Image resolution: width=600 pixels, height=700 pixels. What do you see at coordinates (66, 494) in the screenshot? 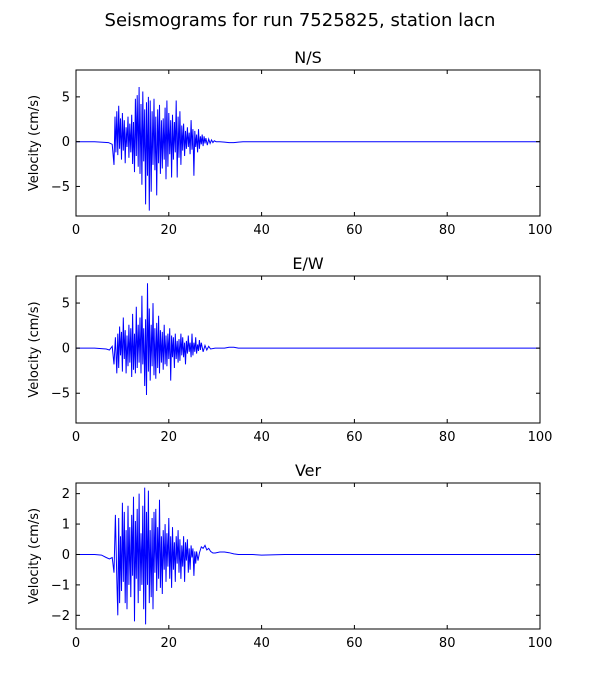
I see `y-tick-label: 2` at bounding box center [66, 494].